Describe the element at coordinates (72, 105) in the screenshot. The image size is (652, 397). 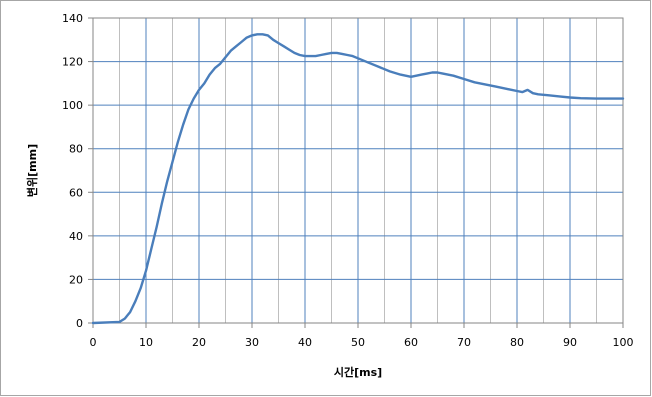
I see `y-tick-label: 100` at that location.